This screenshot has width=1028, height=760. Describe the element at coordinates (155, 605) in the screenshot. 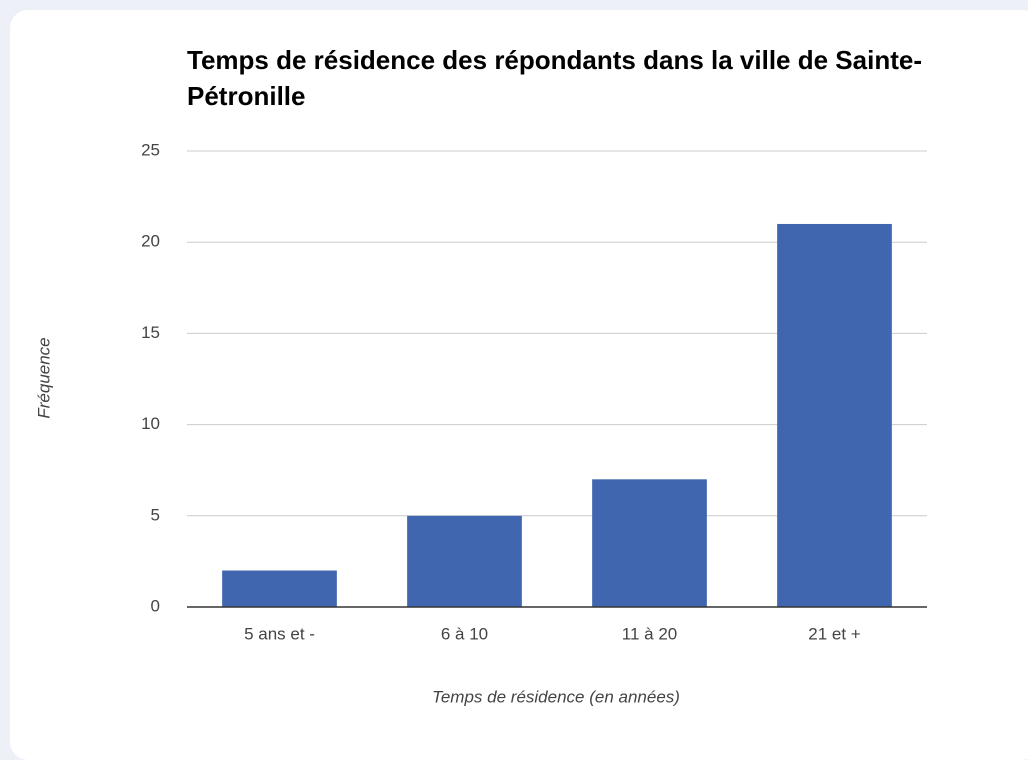

I see `y-tick-label: 0` at that location.